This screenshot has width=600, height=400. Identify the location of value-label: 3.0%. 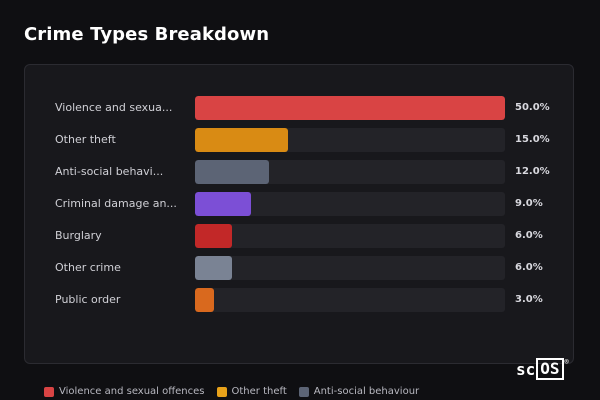
(529, 299).